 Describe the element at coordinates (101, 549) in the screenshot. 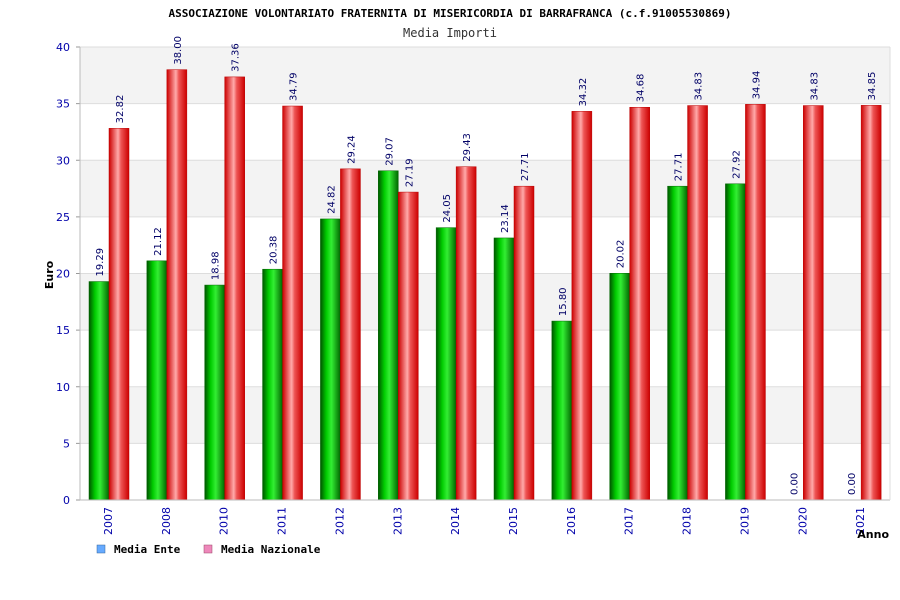

I see `legend-swatch-media-ente` at that location.